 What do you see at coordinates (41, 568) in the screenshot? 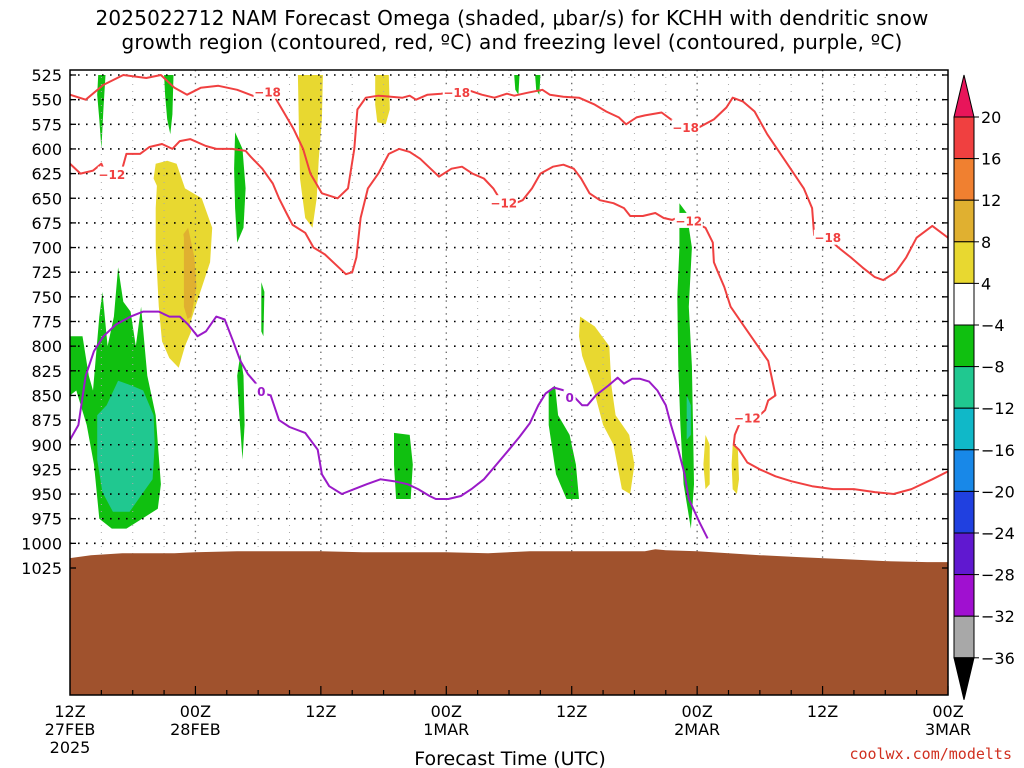
I see `y-tick-label-1025: 1025` at bounding box center [41, 568].